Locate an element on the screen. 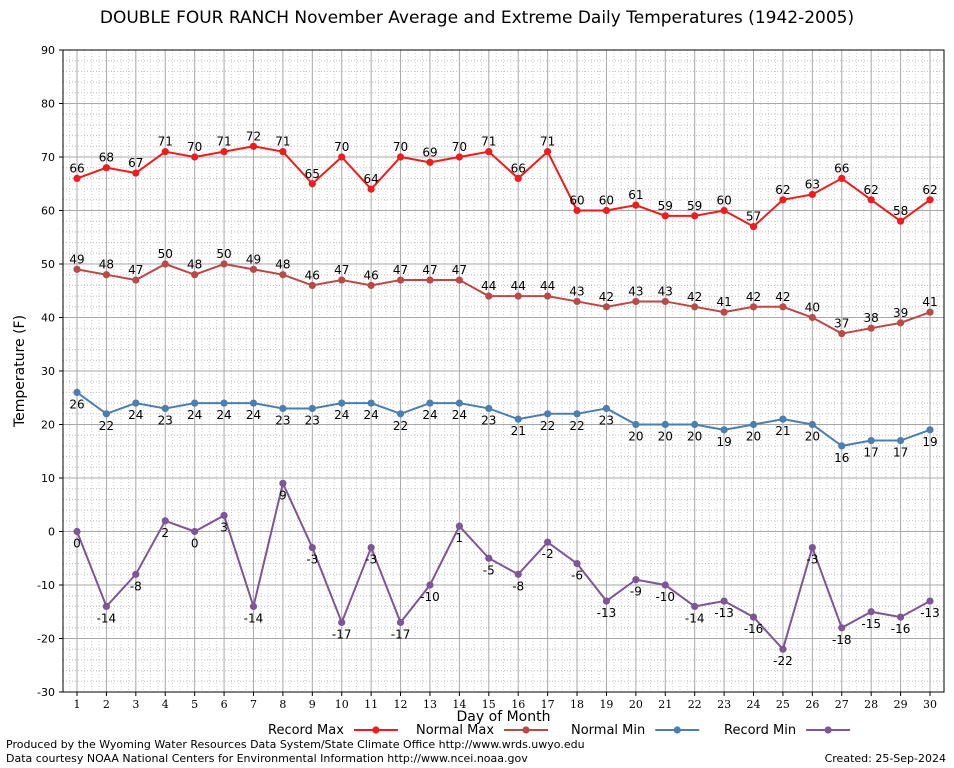 The image size is (954, 768). data-label: 61 is located at coordinates (635, 195).